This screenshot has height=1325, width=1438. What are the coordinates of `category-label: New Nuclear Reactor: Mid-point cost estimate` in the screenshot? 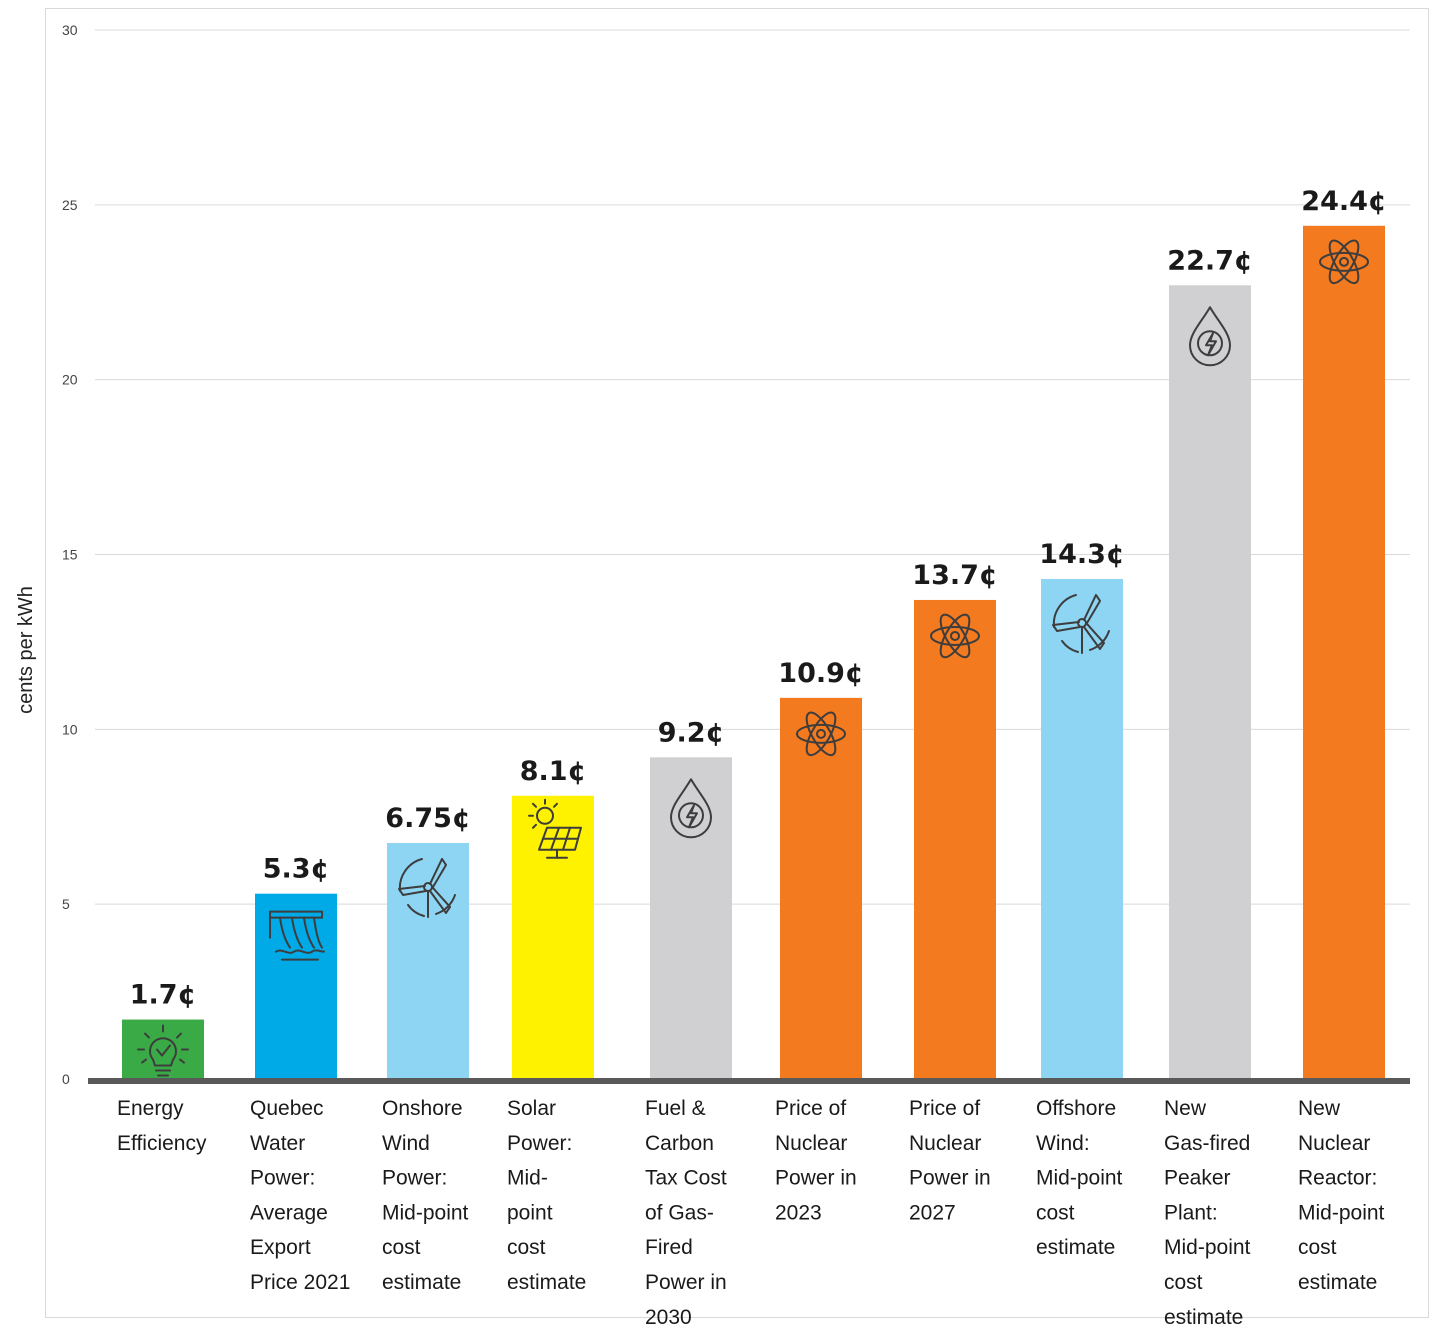 It's located at (1341, 1195).